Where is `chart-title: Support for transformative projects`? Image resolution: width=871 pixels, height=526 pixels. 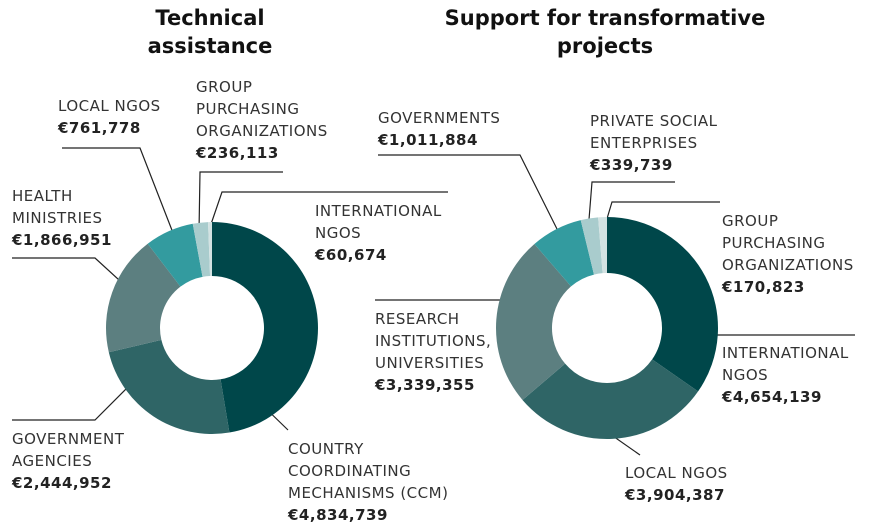
chart-title: Support for transformative projects is located at coordinates (605, 32).